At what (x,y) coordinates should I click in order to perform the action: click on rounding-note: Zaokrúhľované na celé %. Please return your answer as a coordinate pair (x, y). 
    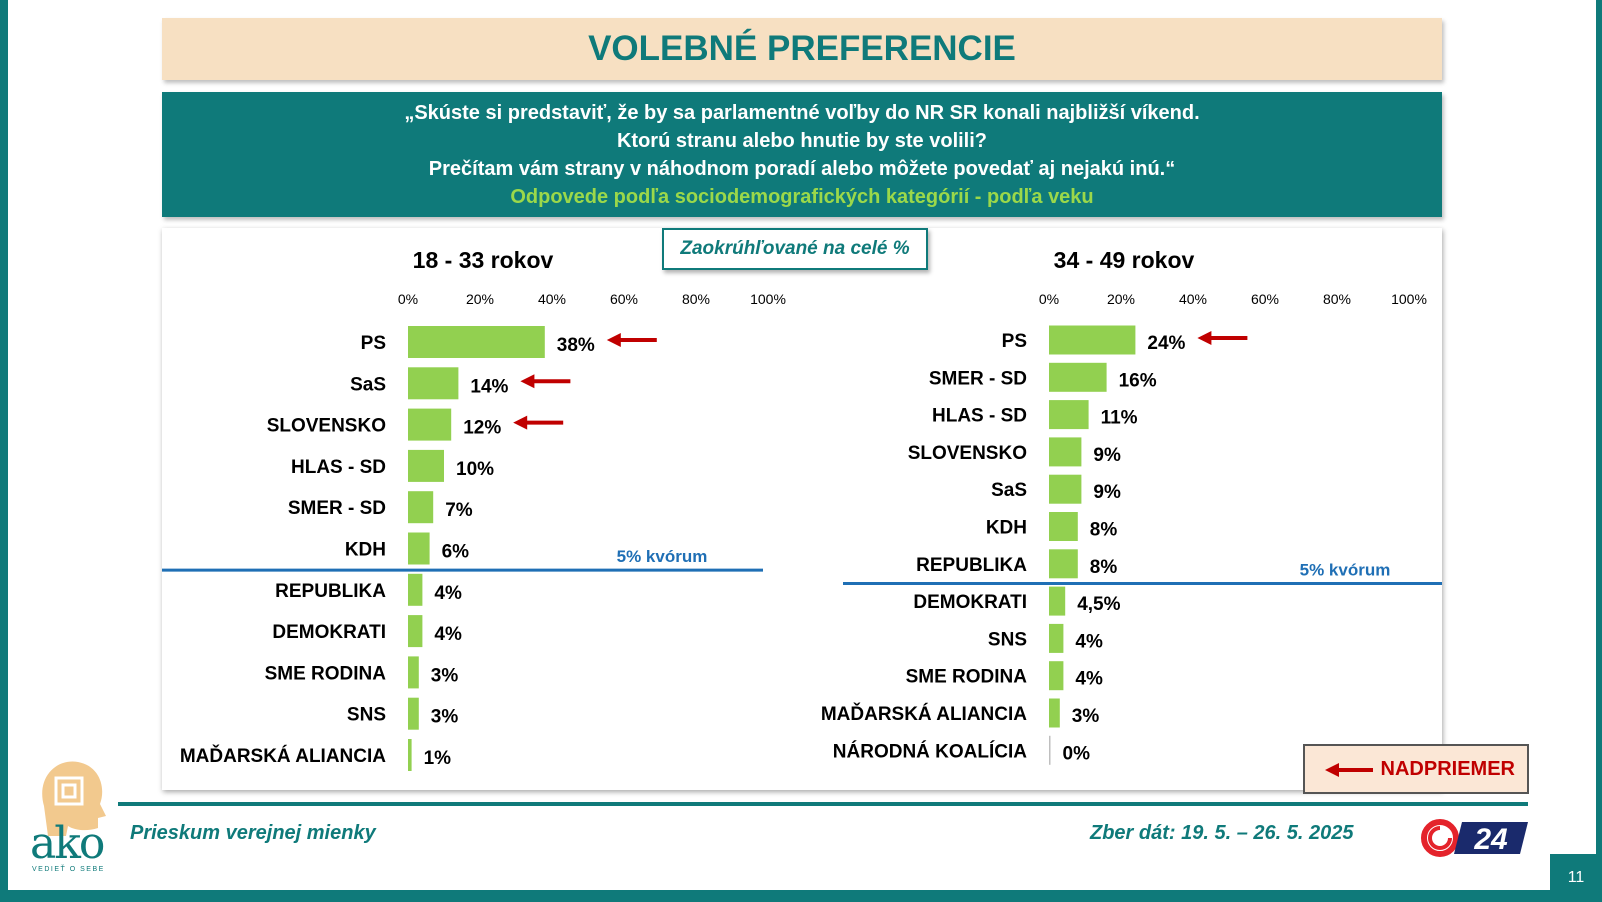
    Looking at the image, I should click on (795, 249).